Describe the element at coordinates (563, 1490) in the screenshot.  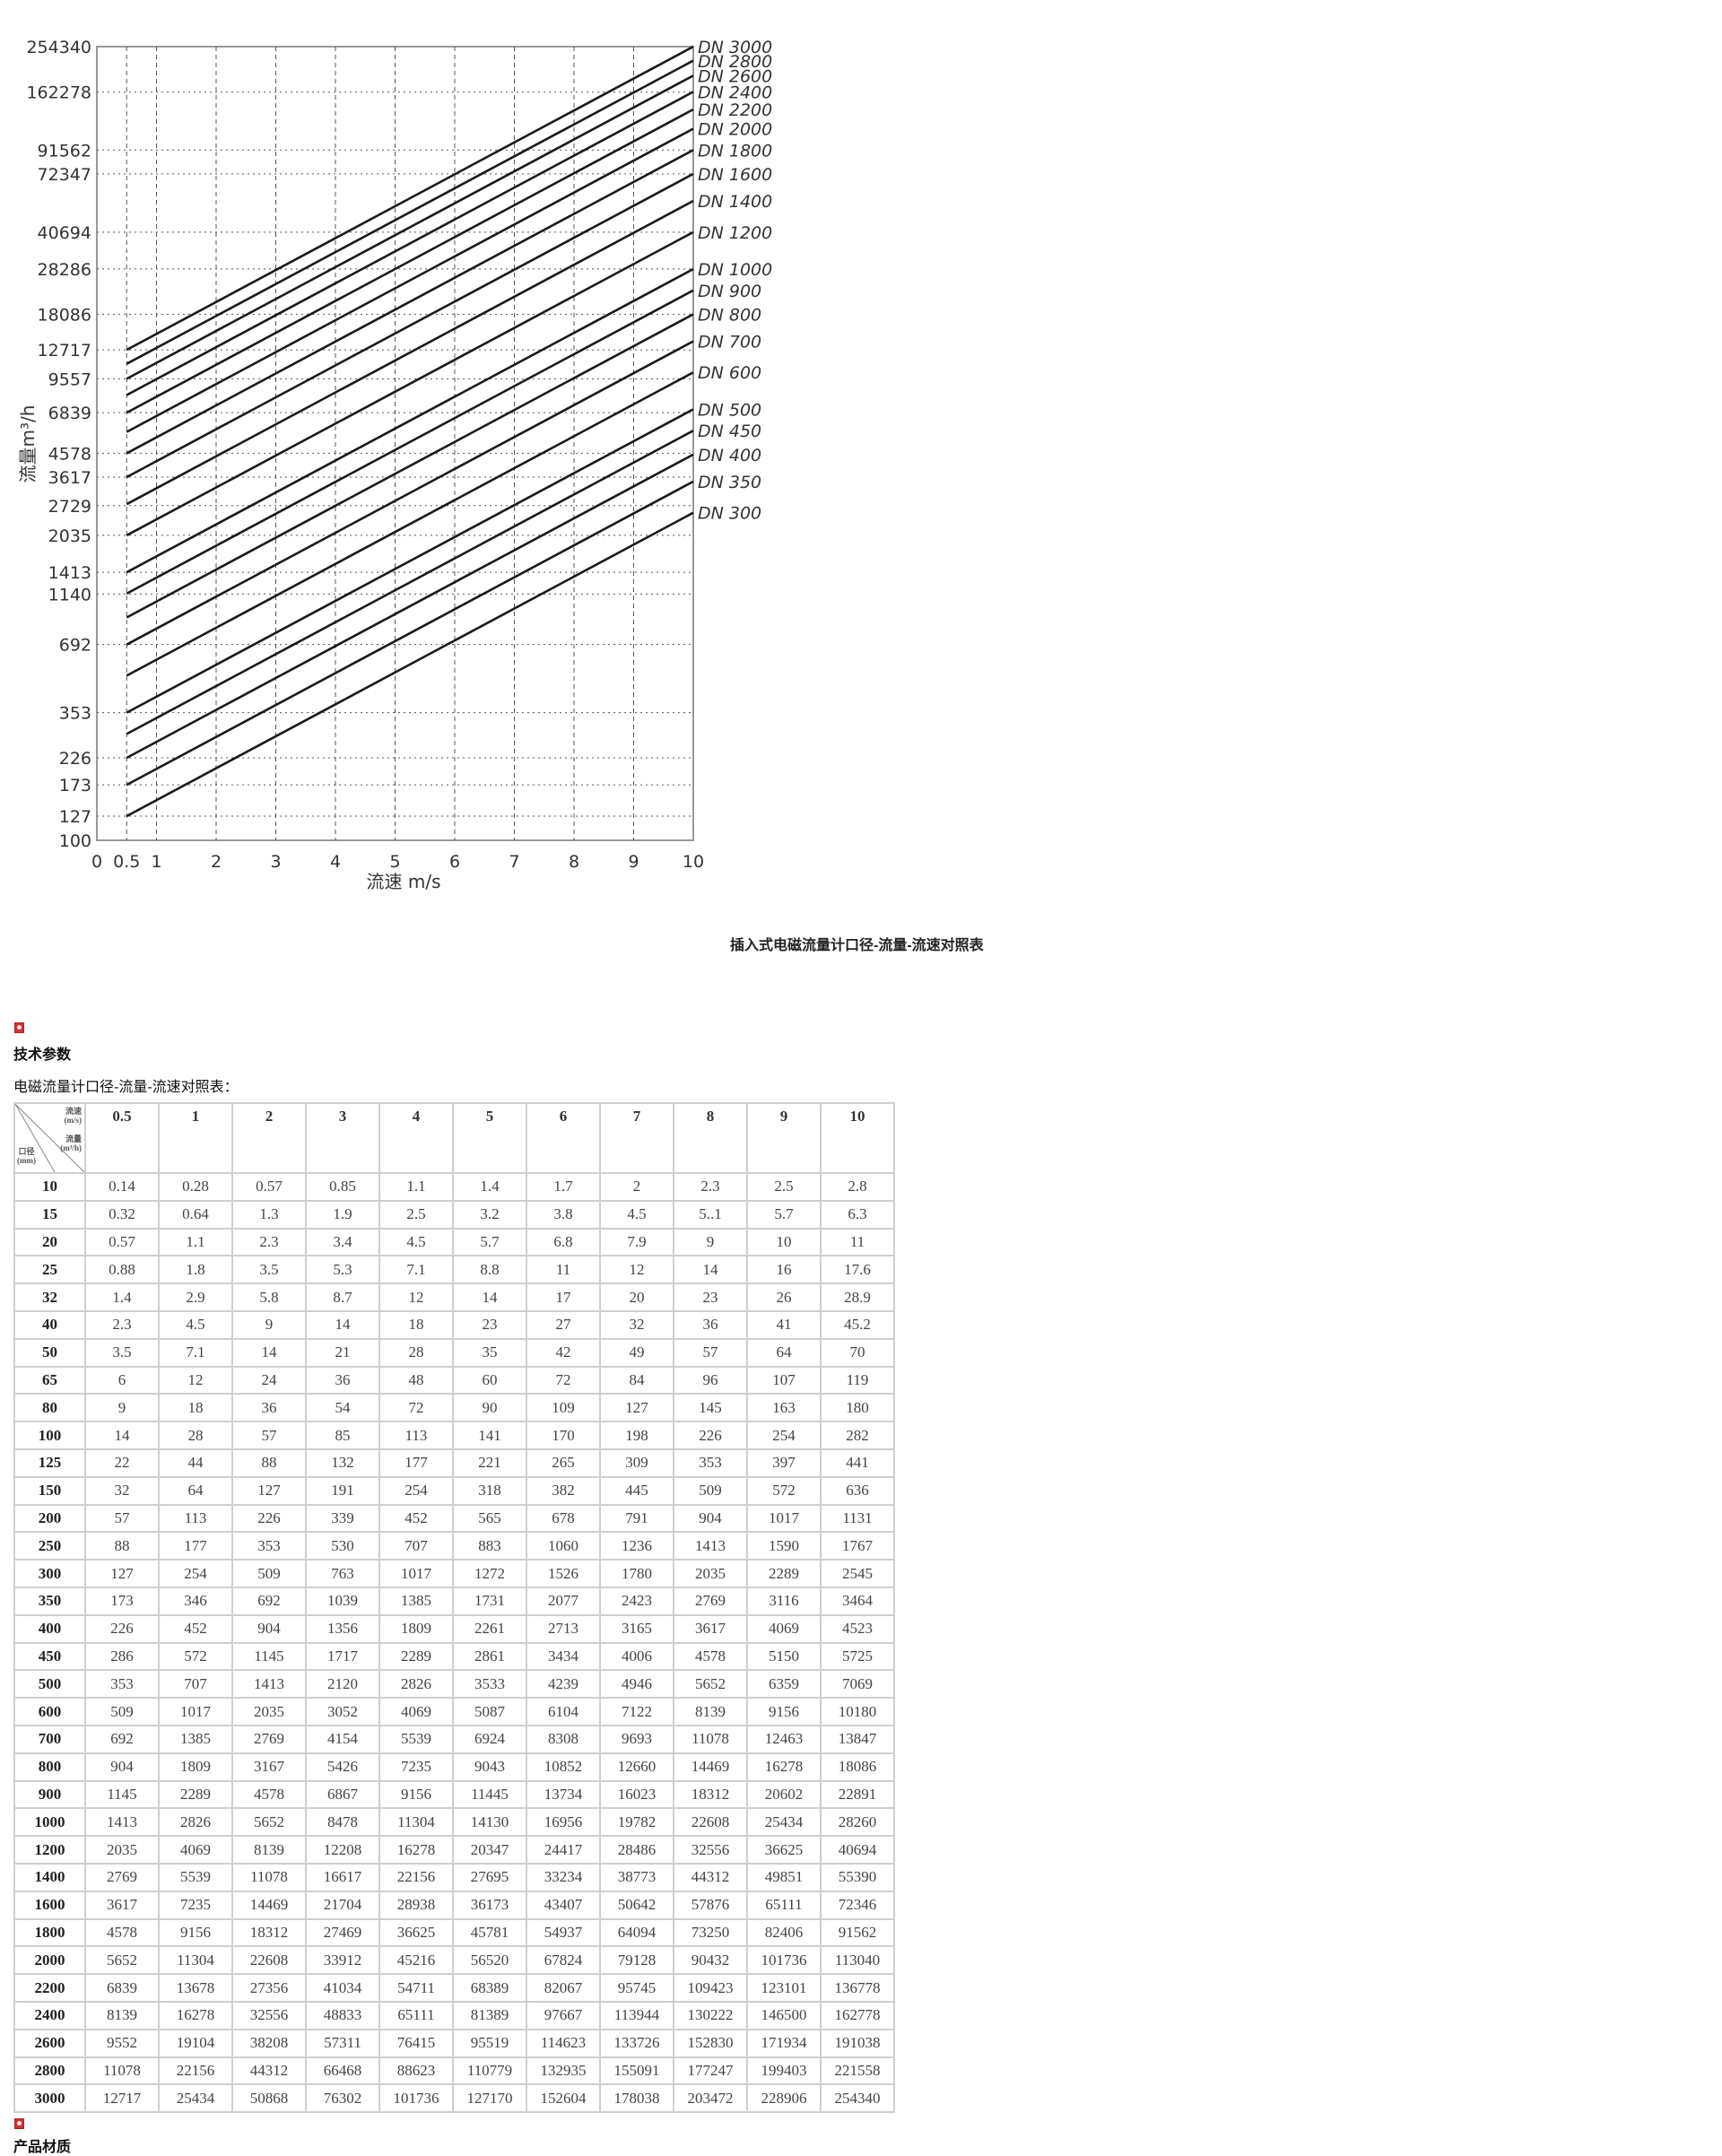
I see `flow-cell: 382` at that location.